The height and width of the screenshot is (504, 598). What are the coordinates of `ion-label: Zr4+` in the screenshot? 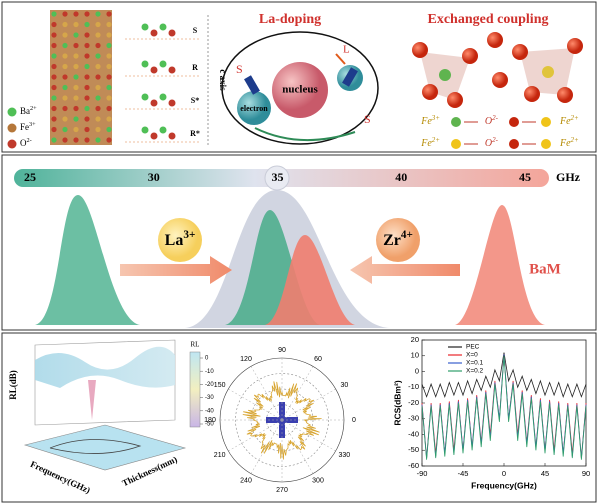 It's located at (398, 239).